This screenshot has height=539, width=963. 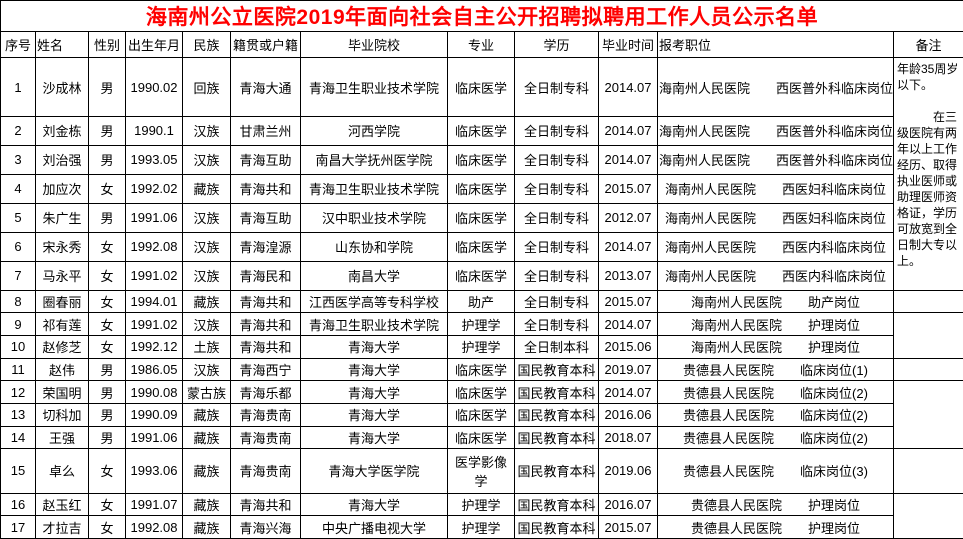 What do you see at coordinates (154, 504) in the screenshot?
I see `cell-birth: 1991.07` at bounding box center [154, 504].